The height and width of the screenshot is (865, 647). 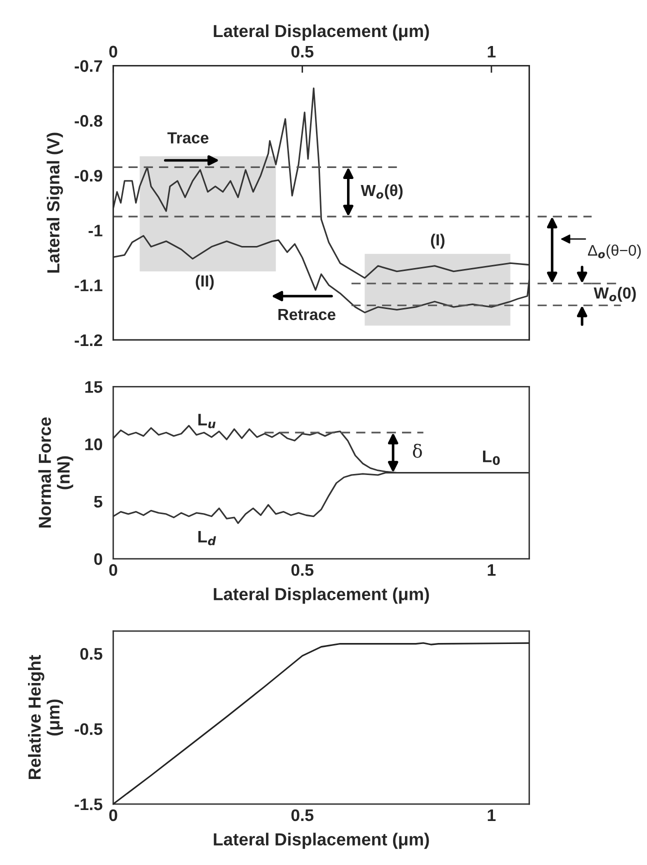 What do you see at coordinates (417, 451) in the screenshot?
I see `annotation: δ` at bounding box center [417, 451].